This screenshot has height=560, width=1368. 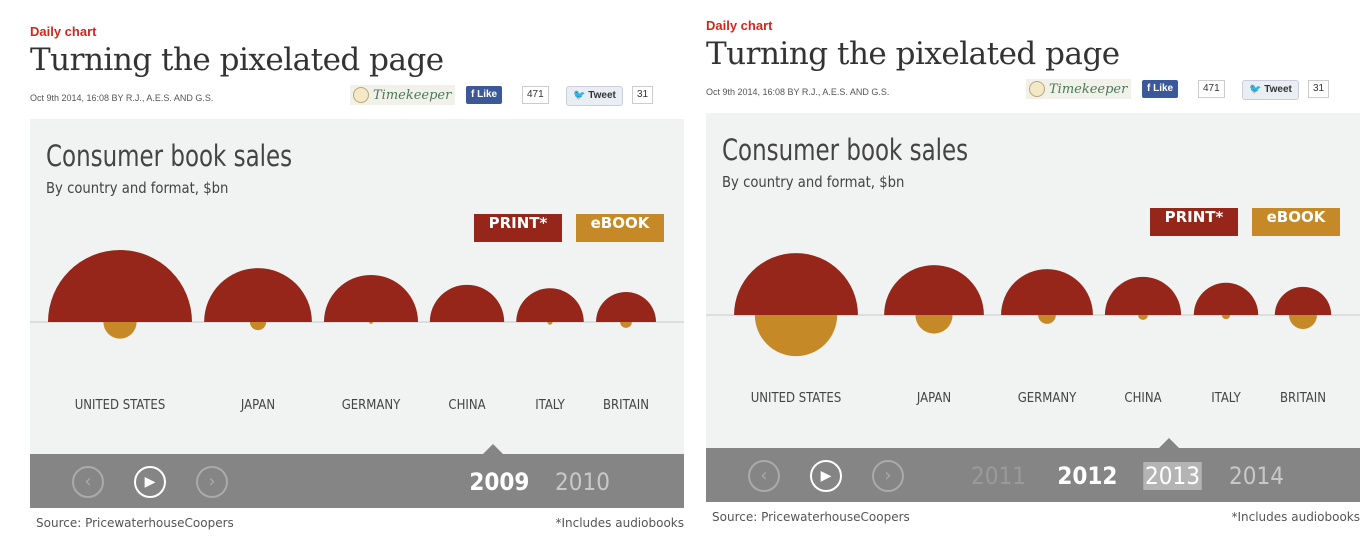 What do you see at coordinates (999, 476) in the screenshot?
I see `year-2011: 2011` at bounding box center [999, 476].